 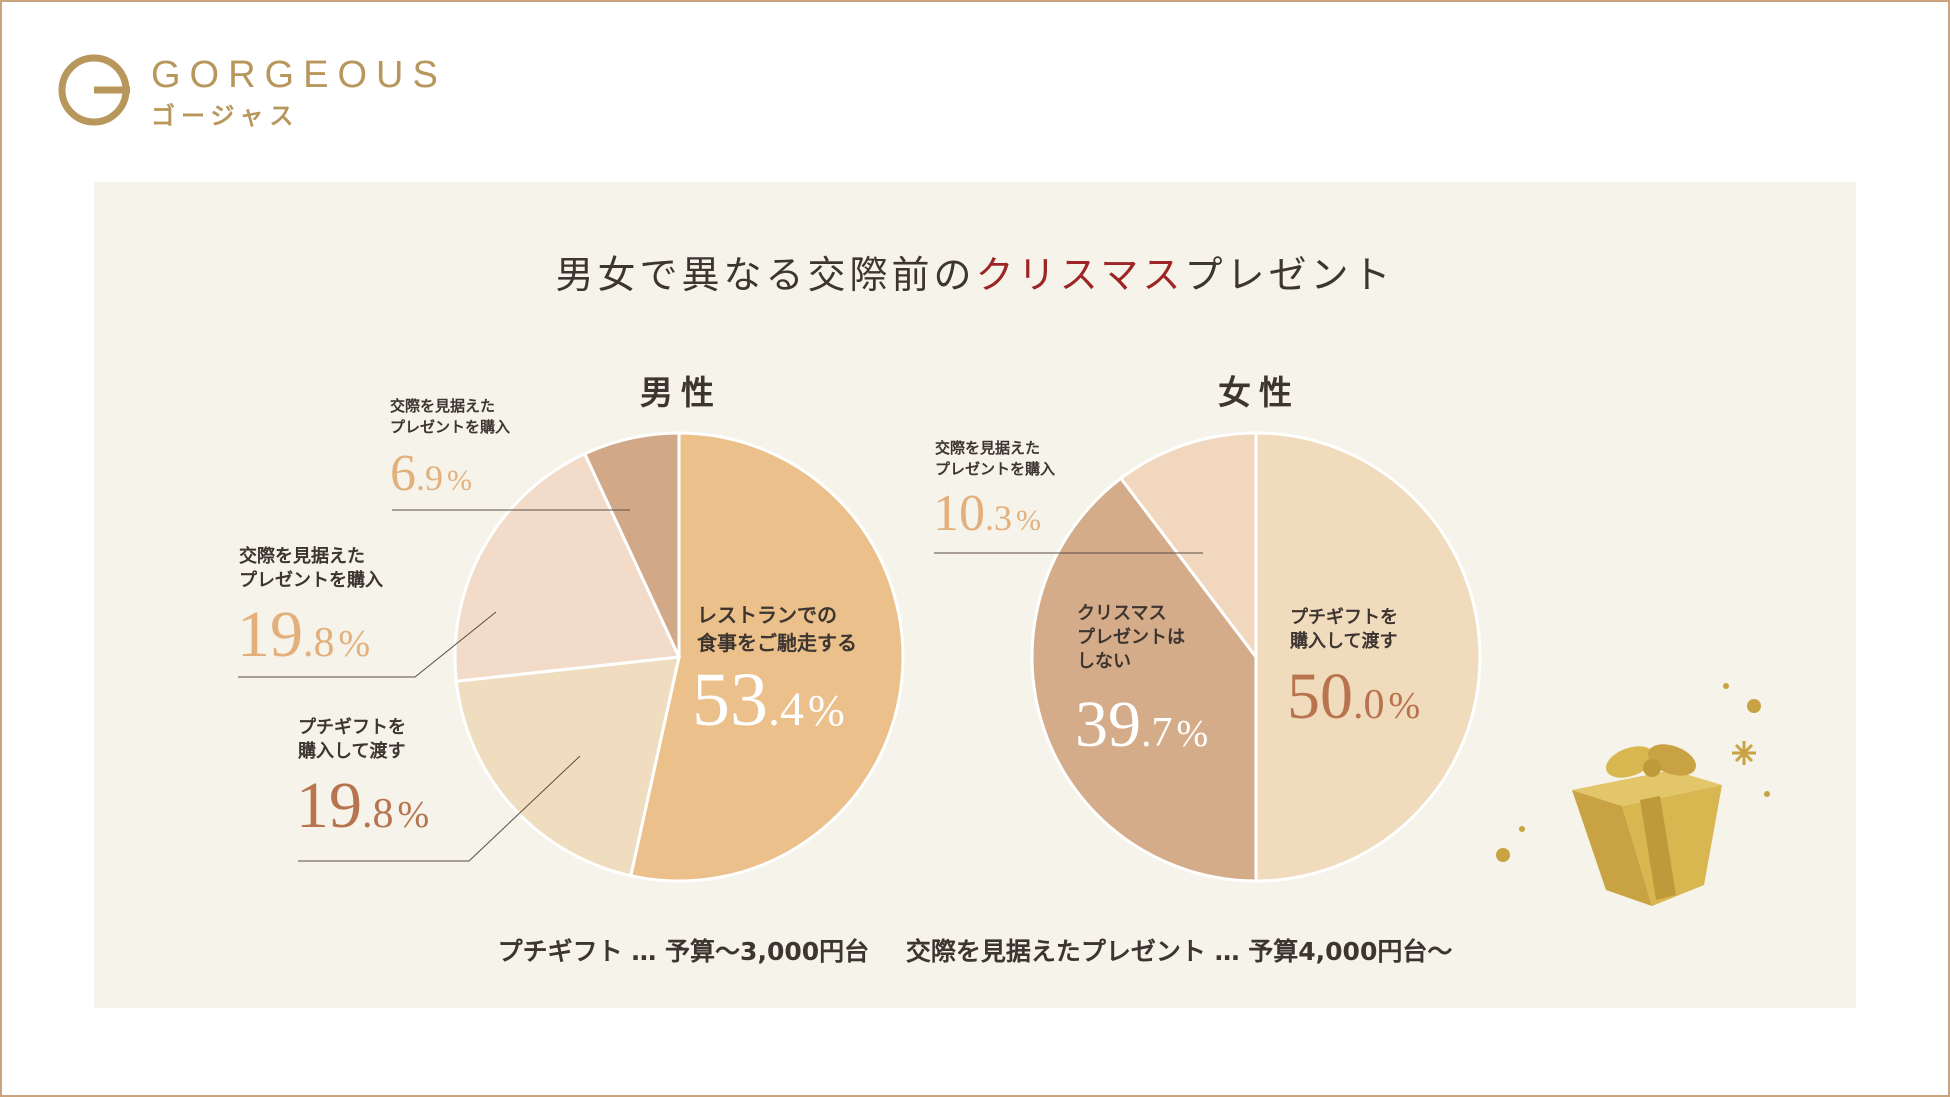 I want to click on brand-name: GORGEOUS, so click(x=299, y=75).